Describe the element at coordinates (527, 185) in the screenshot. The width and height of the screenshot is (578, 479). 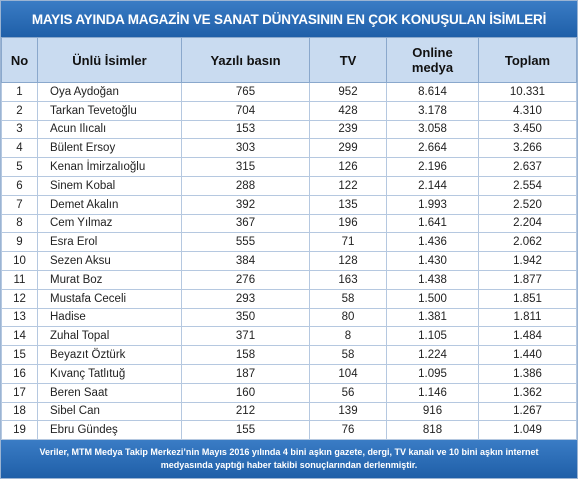
I see `table-cell: 2.554` at that location.